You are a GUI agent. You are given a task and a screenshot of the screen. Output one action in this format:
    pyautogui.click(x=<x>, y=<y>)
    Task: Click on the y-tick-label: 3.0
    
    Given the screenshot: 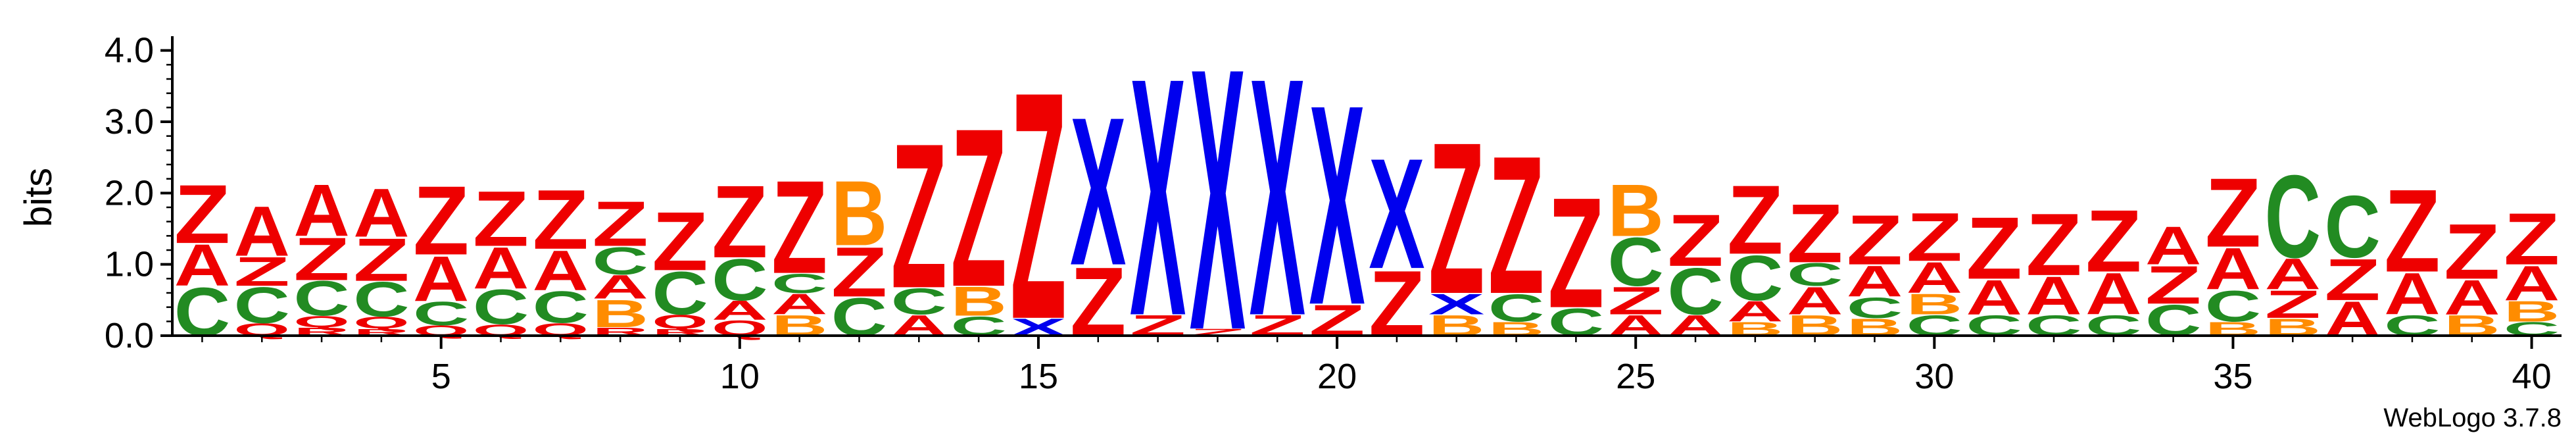 What is the action you would take?
    pyautogui.click(x=129, y=122)
    